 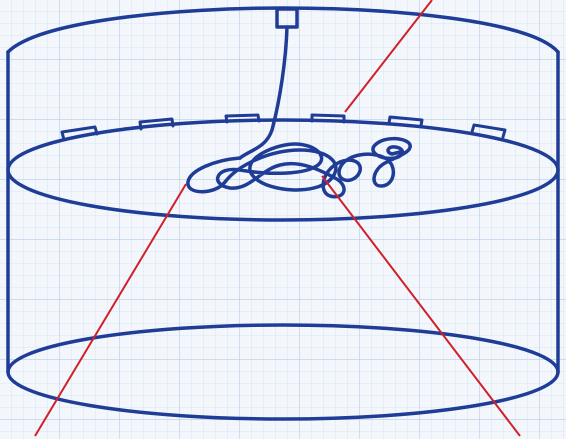 I want to click on wire, so click(x=263, y=92).